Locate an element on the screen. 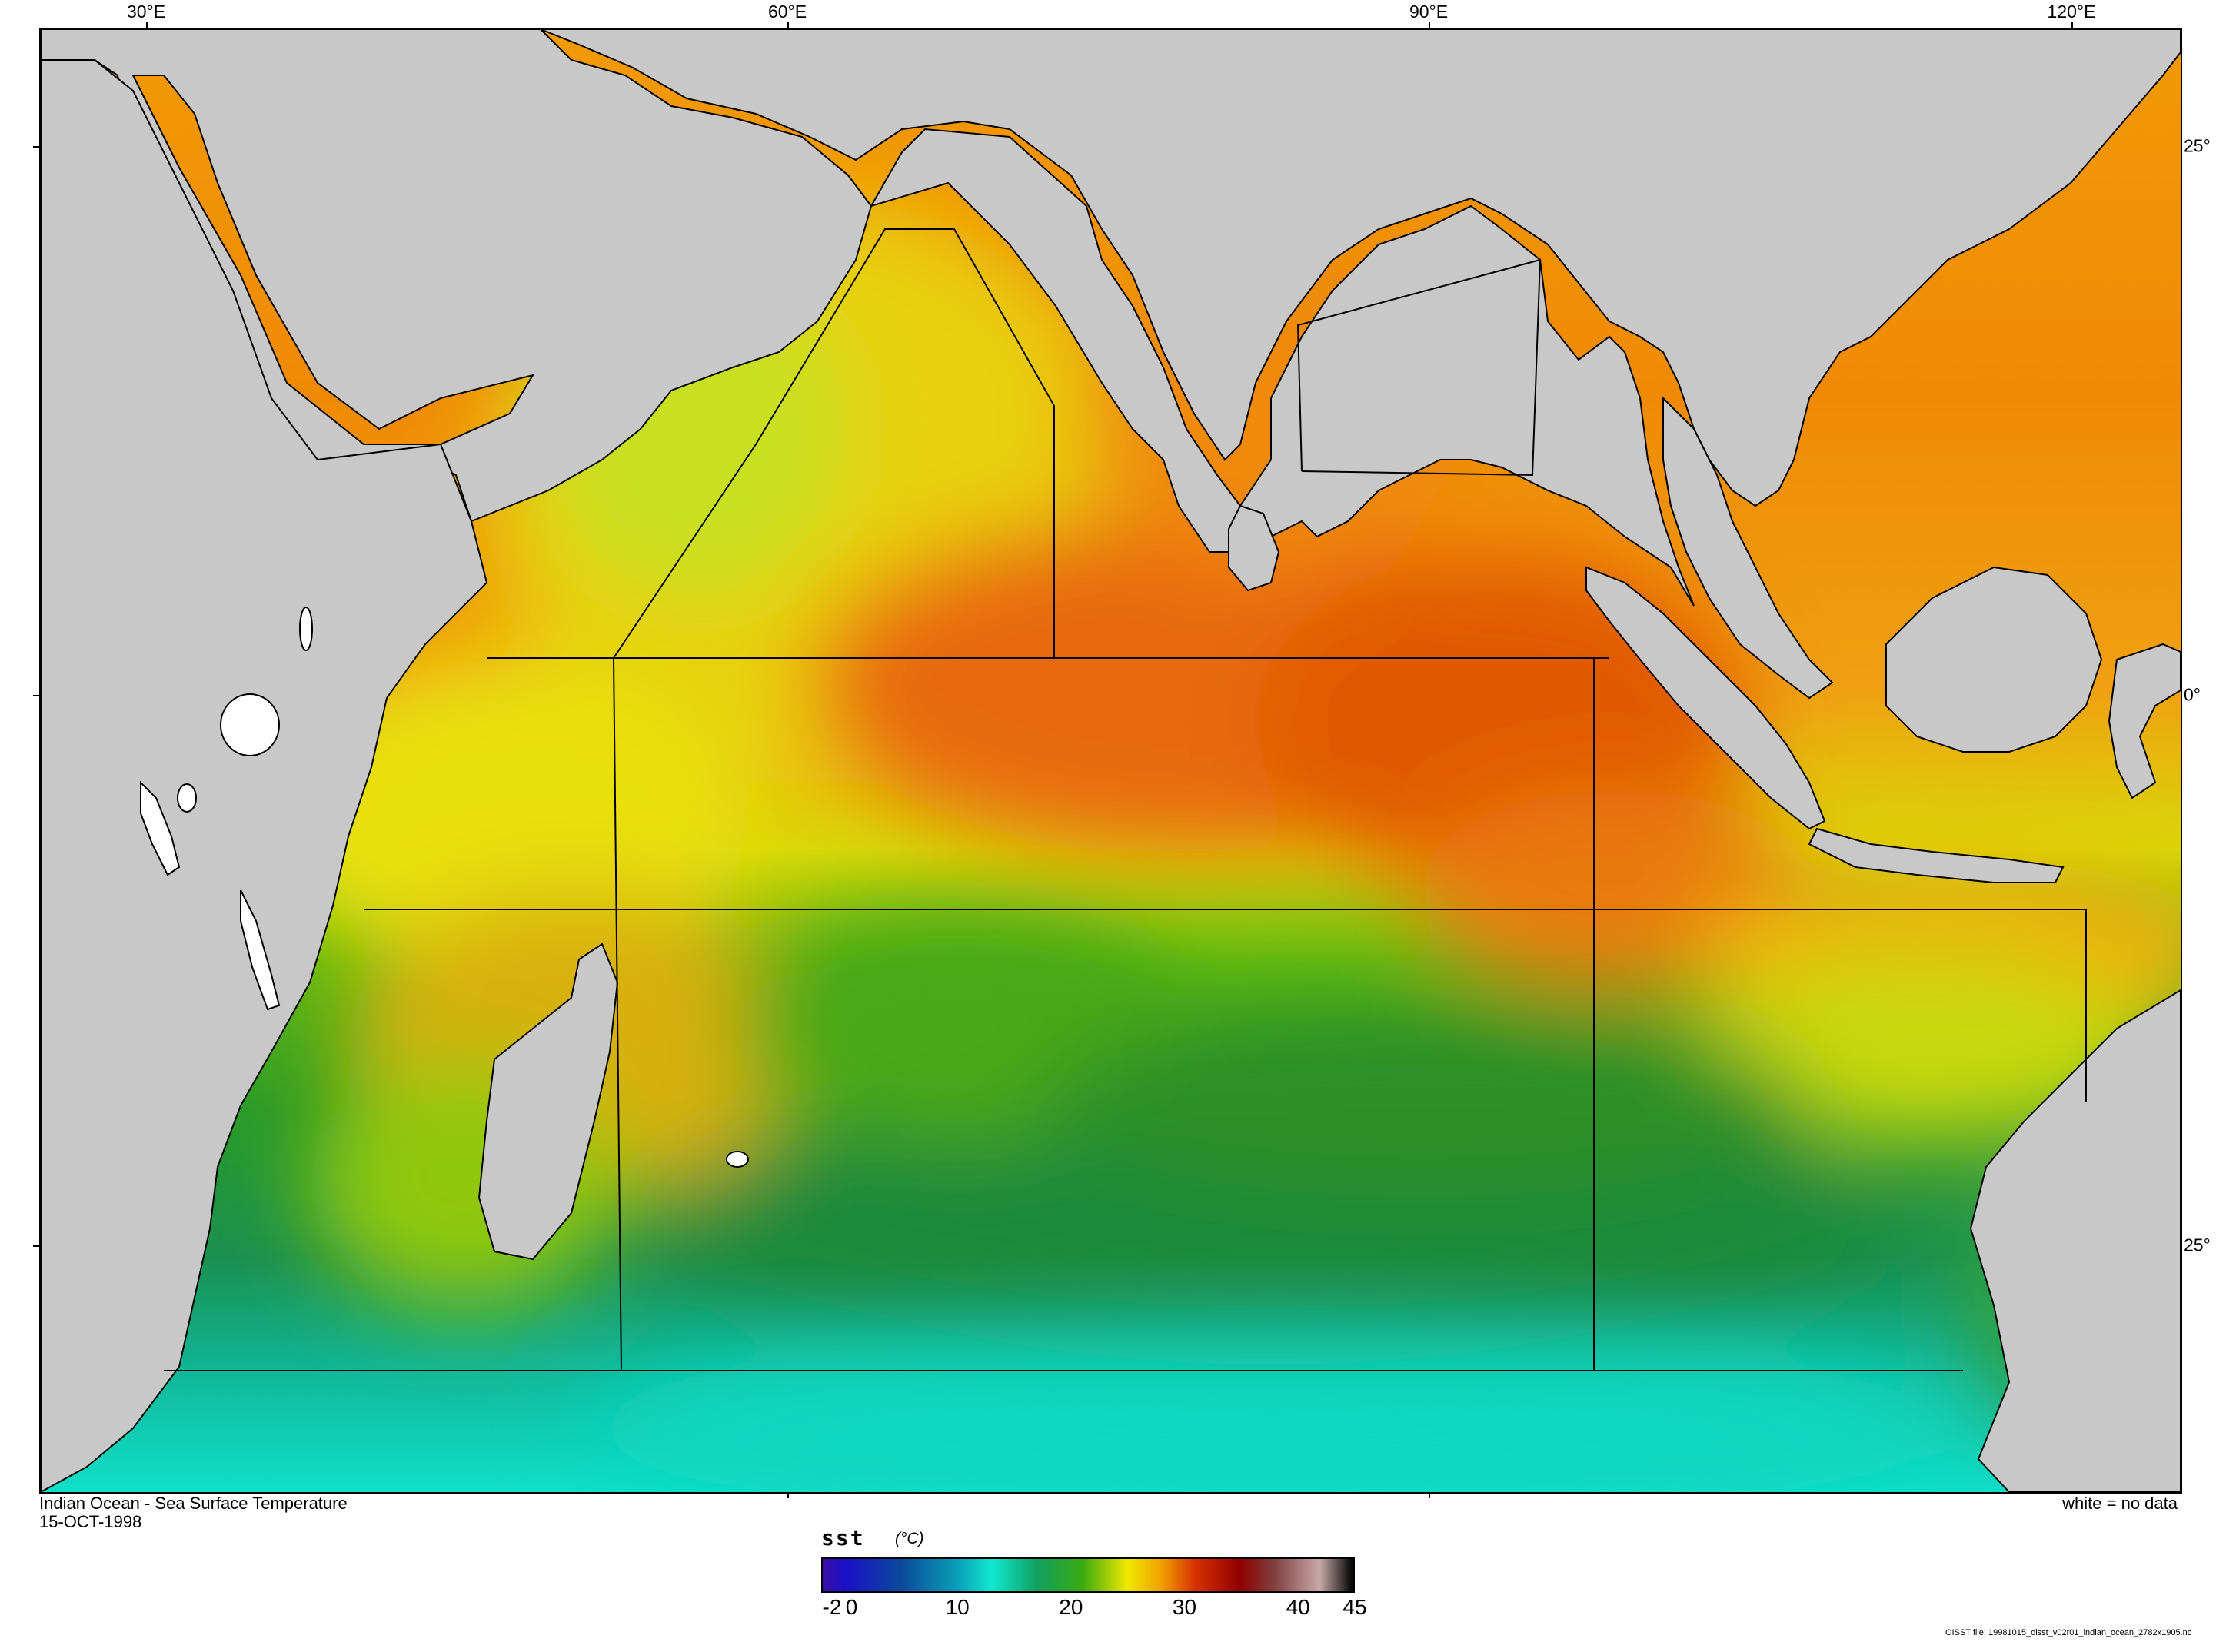  boundary-meridian-west is located at coordinates (618, 1014).